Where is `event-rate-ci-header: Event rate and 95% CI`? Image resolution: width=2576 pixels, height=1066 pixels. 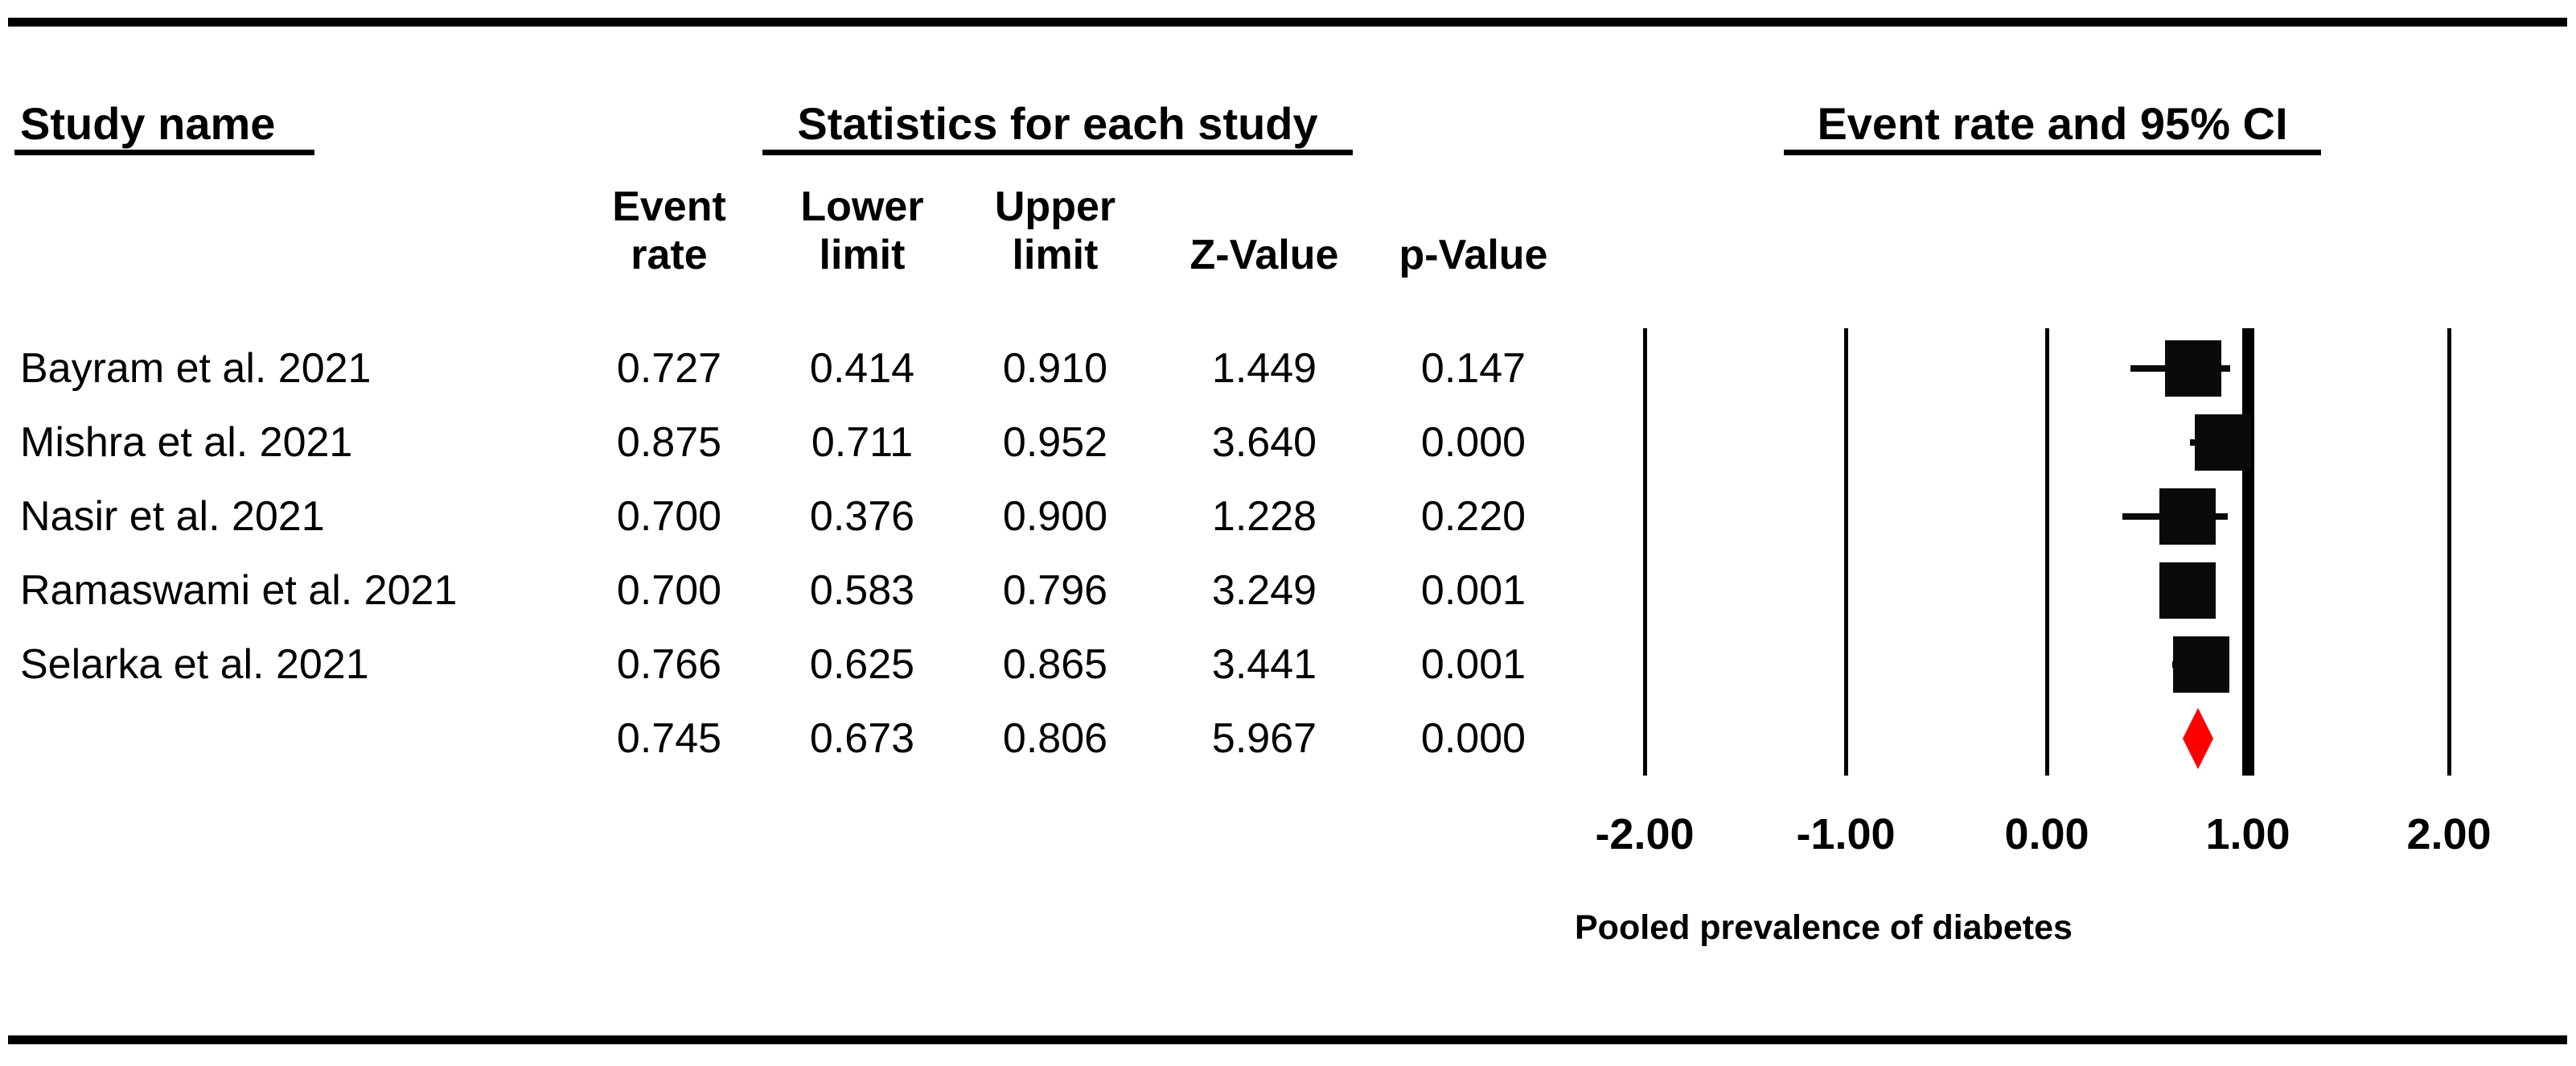
event-rate-ci-header: Event rate and 95% CI is located at coordinates (2052, 127).